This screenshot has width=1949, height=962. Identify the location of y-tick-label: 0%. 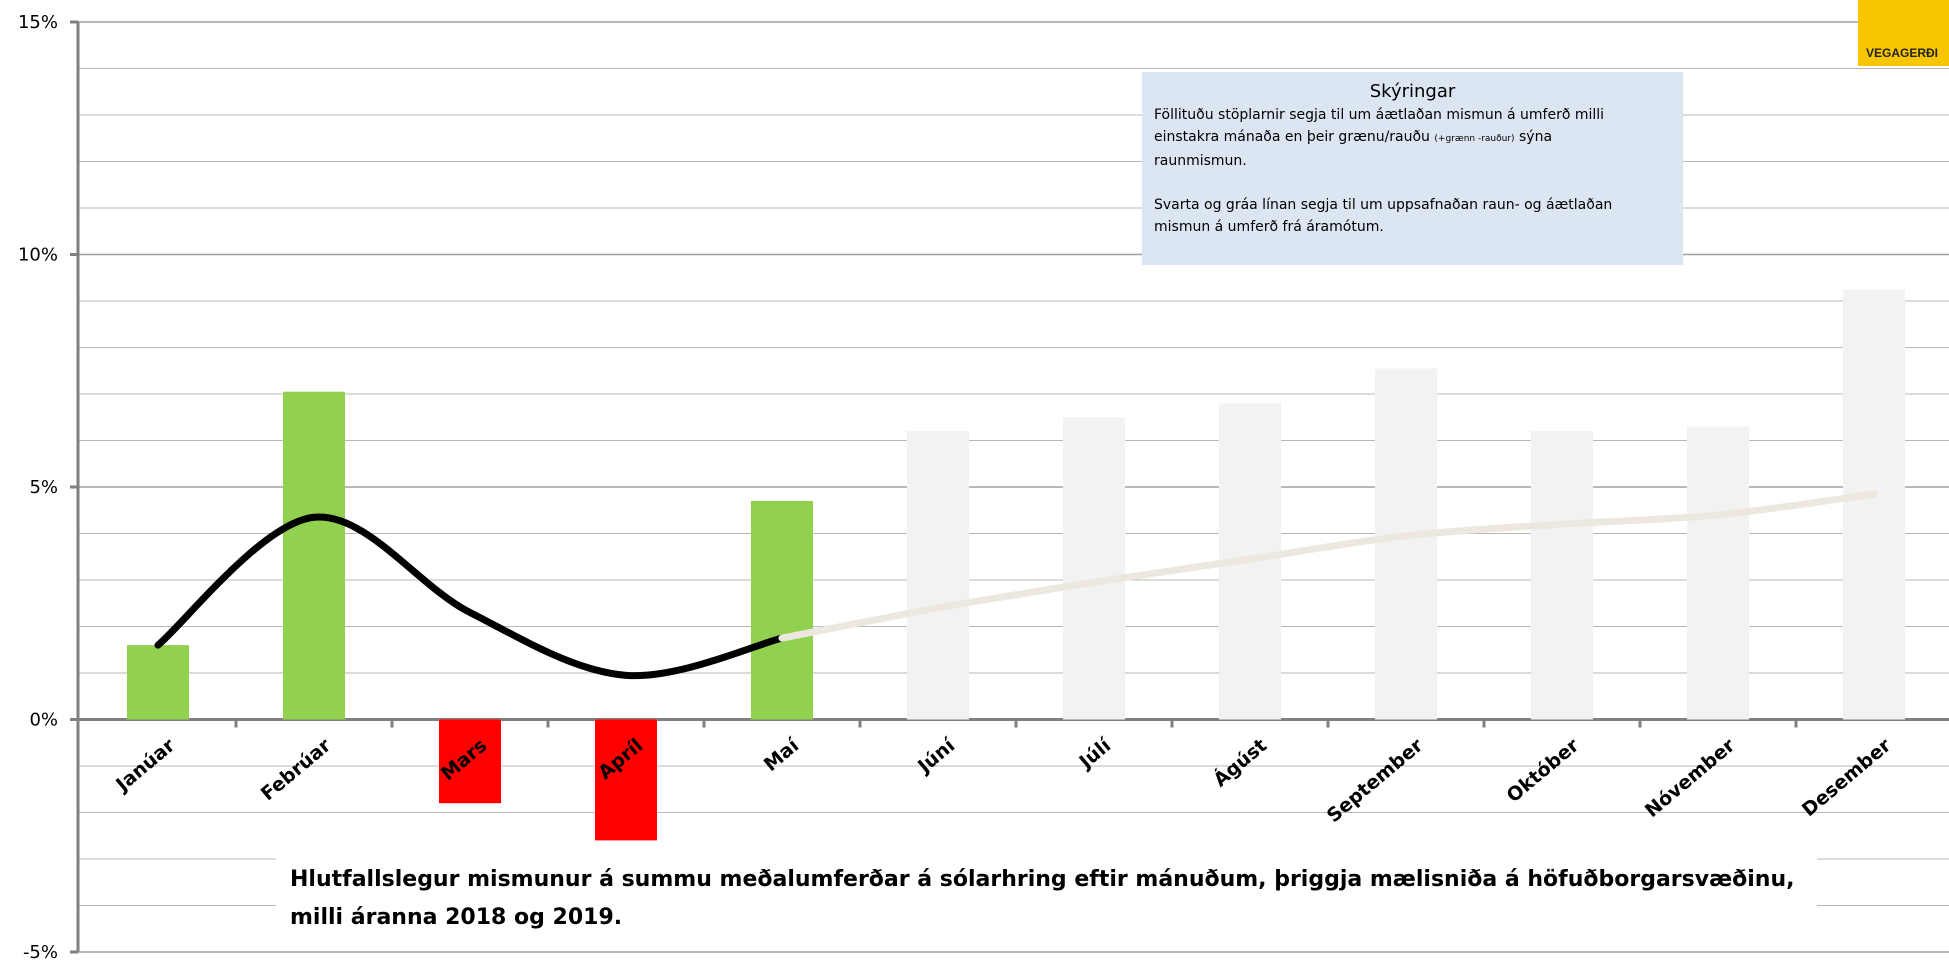
(43, 720).